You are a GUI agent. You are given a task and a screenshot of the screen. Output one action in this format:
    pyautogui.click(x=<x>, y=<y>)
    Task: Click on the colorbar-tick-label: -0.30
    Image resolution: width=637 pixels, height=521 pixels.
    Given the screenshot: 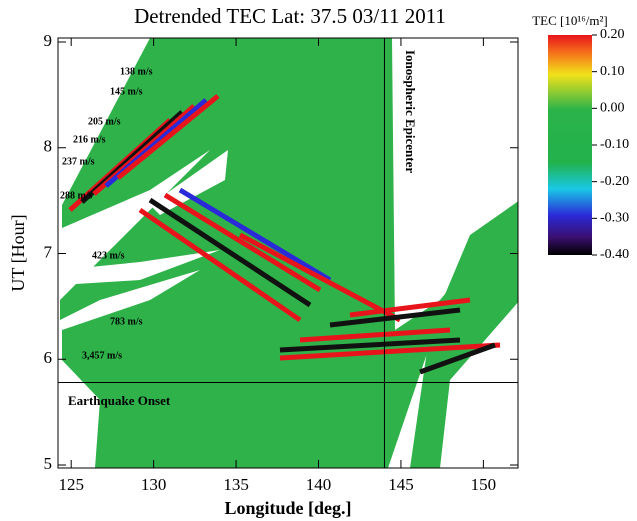 What is the action you would take?
    pyautogui.click(x=614, y=218)
    